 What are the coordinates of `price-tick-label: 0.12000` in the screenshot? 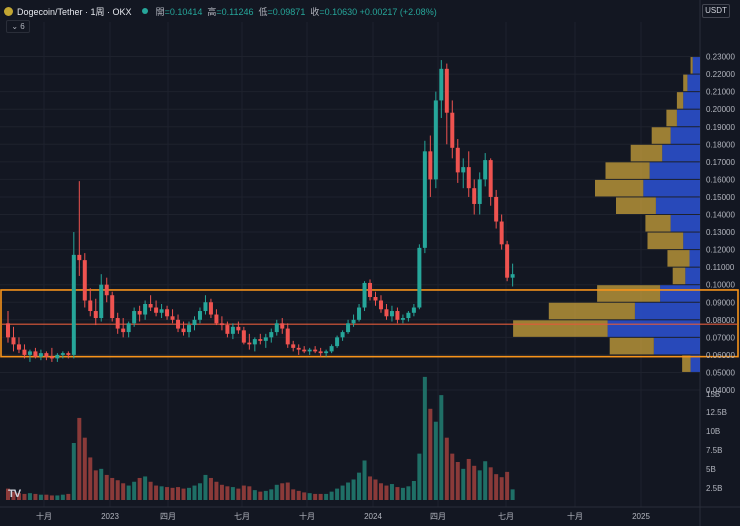 It's located at (720, 250).